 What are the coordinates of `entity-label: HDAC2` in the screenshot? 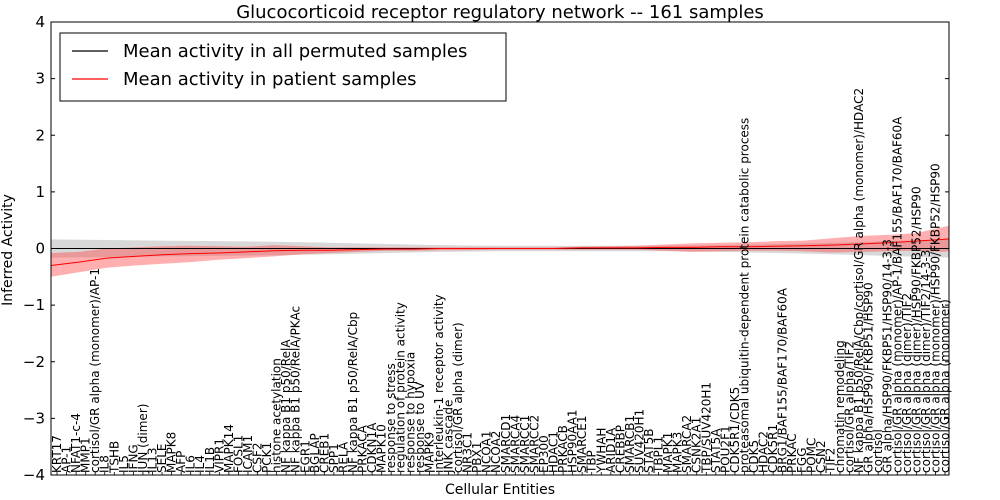 It's located at (764, 452).